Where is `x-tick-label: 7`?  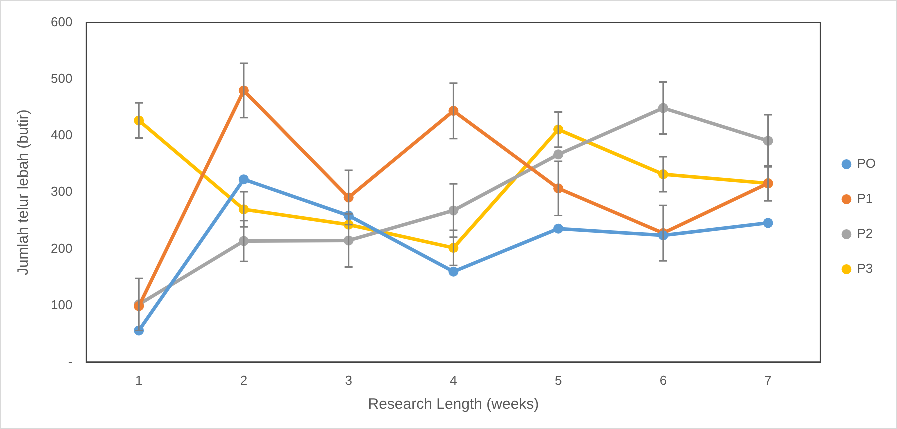
x-tick-label: 7 is located at coordinates (768, 380).